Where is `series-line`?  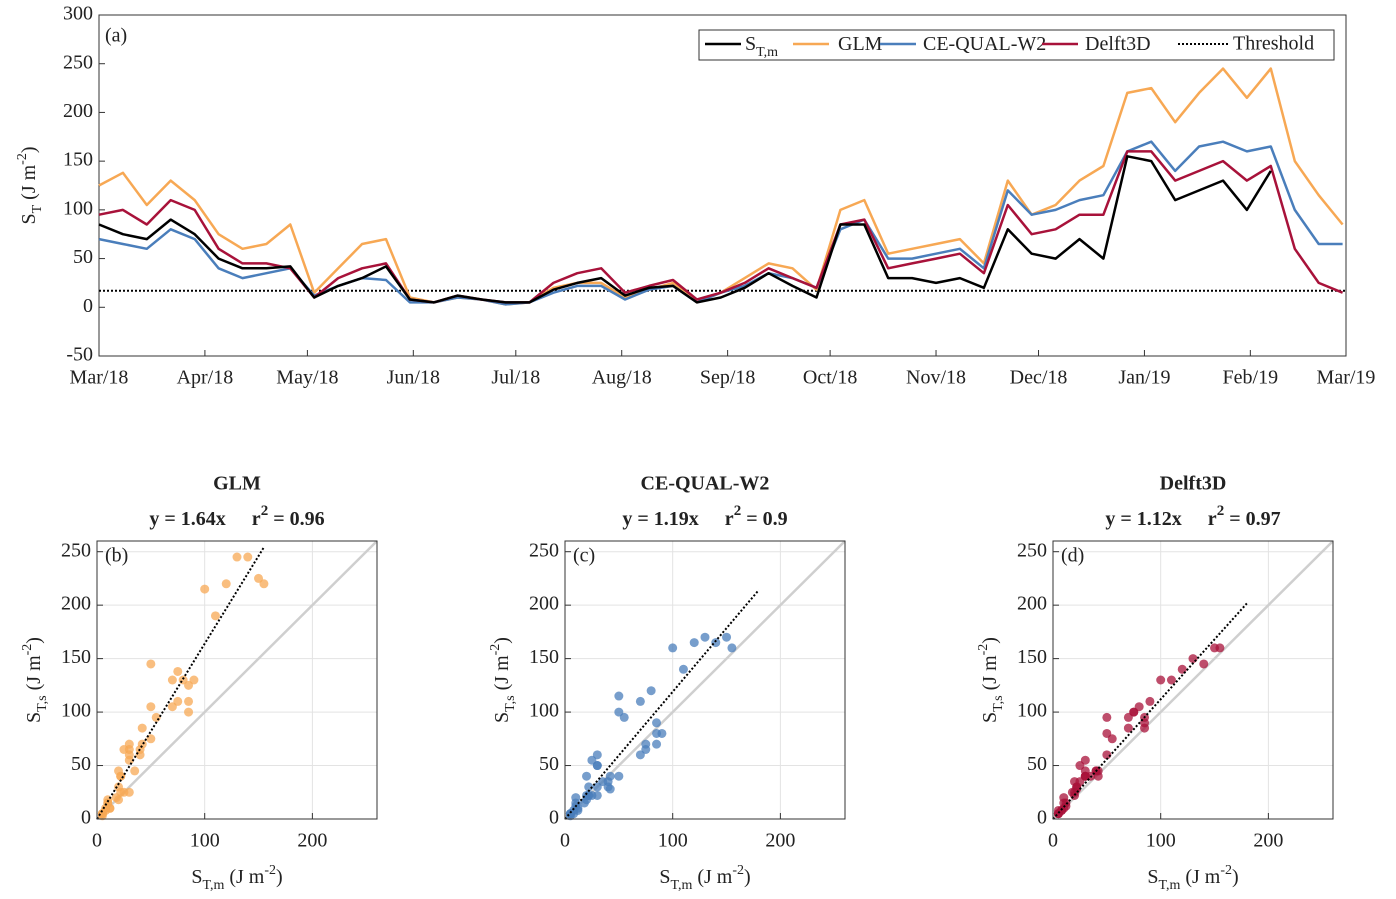
series-line is located at coordinates (685, 229).